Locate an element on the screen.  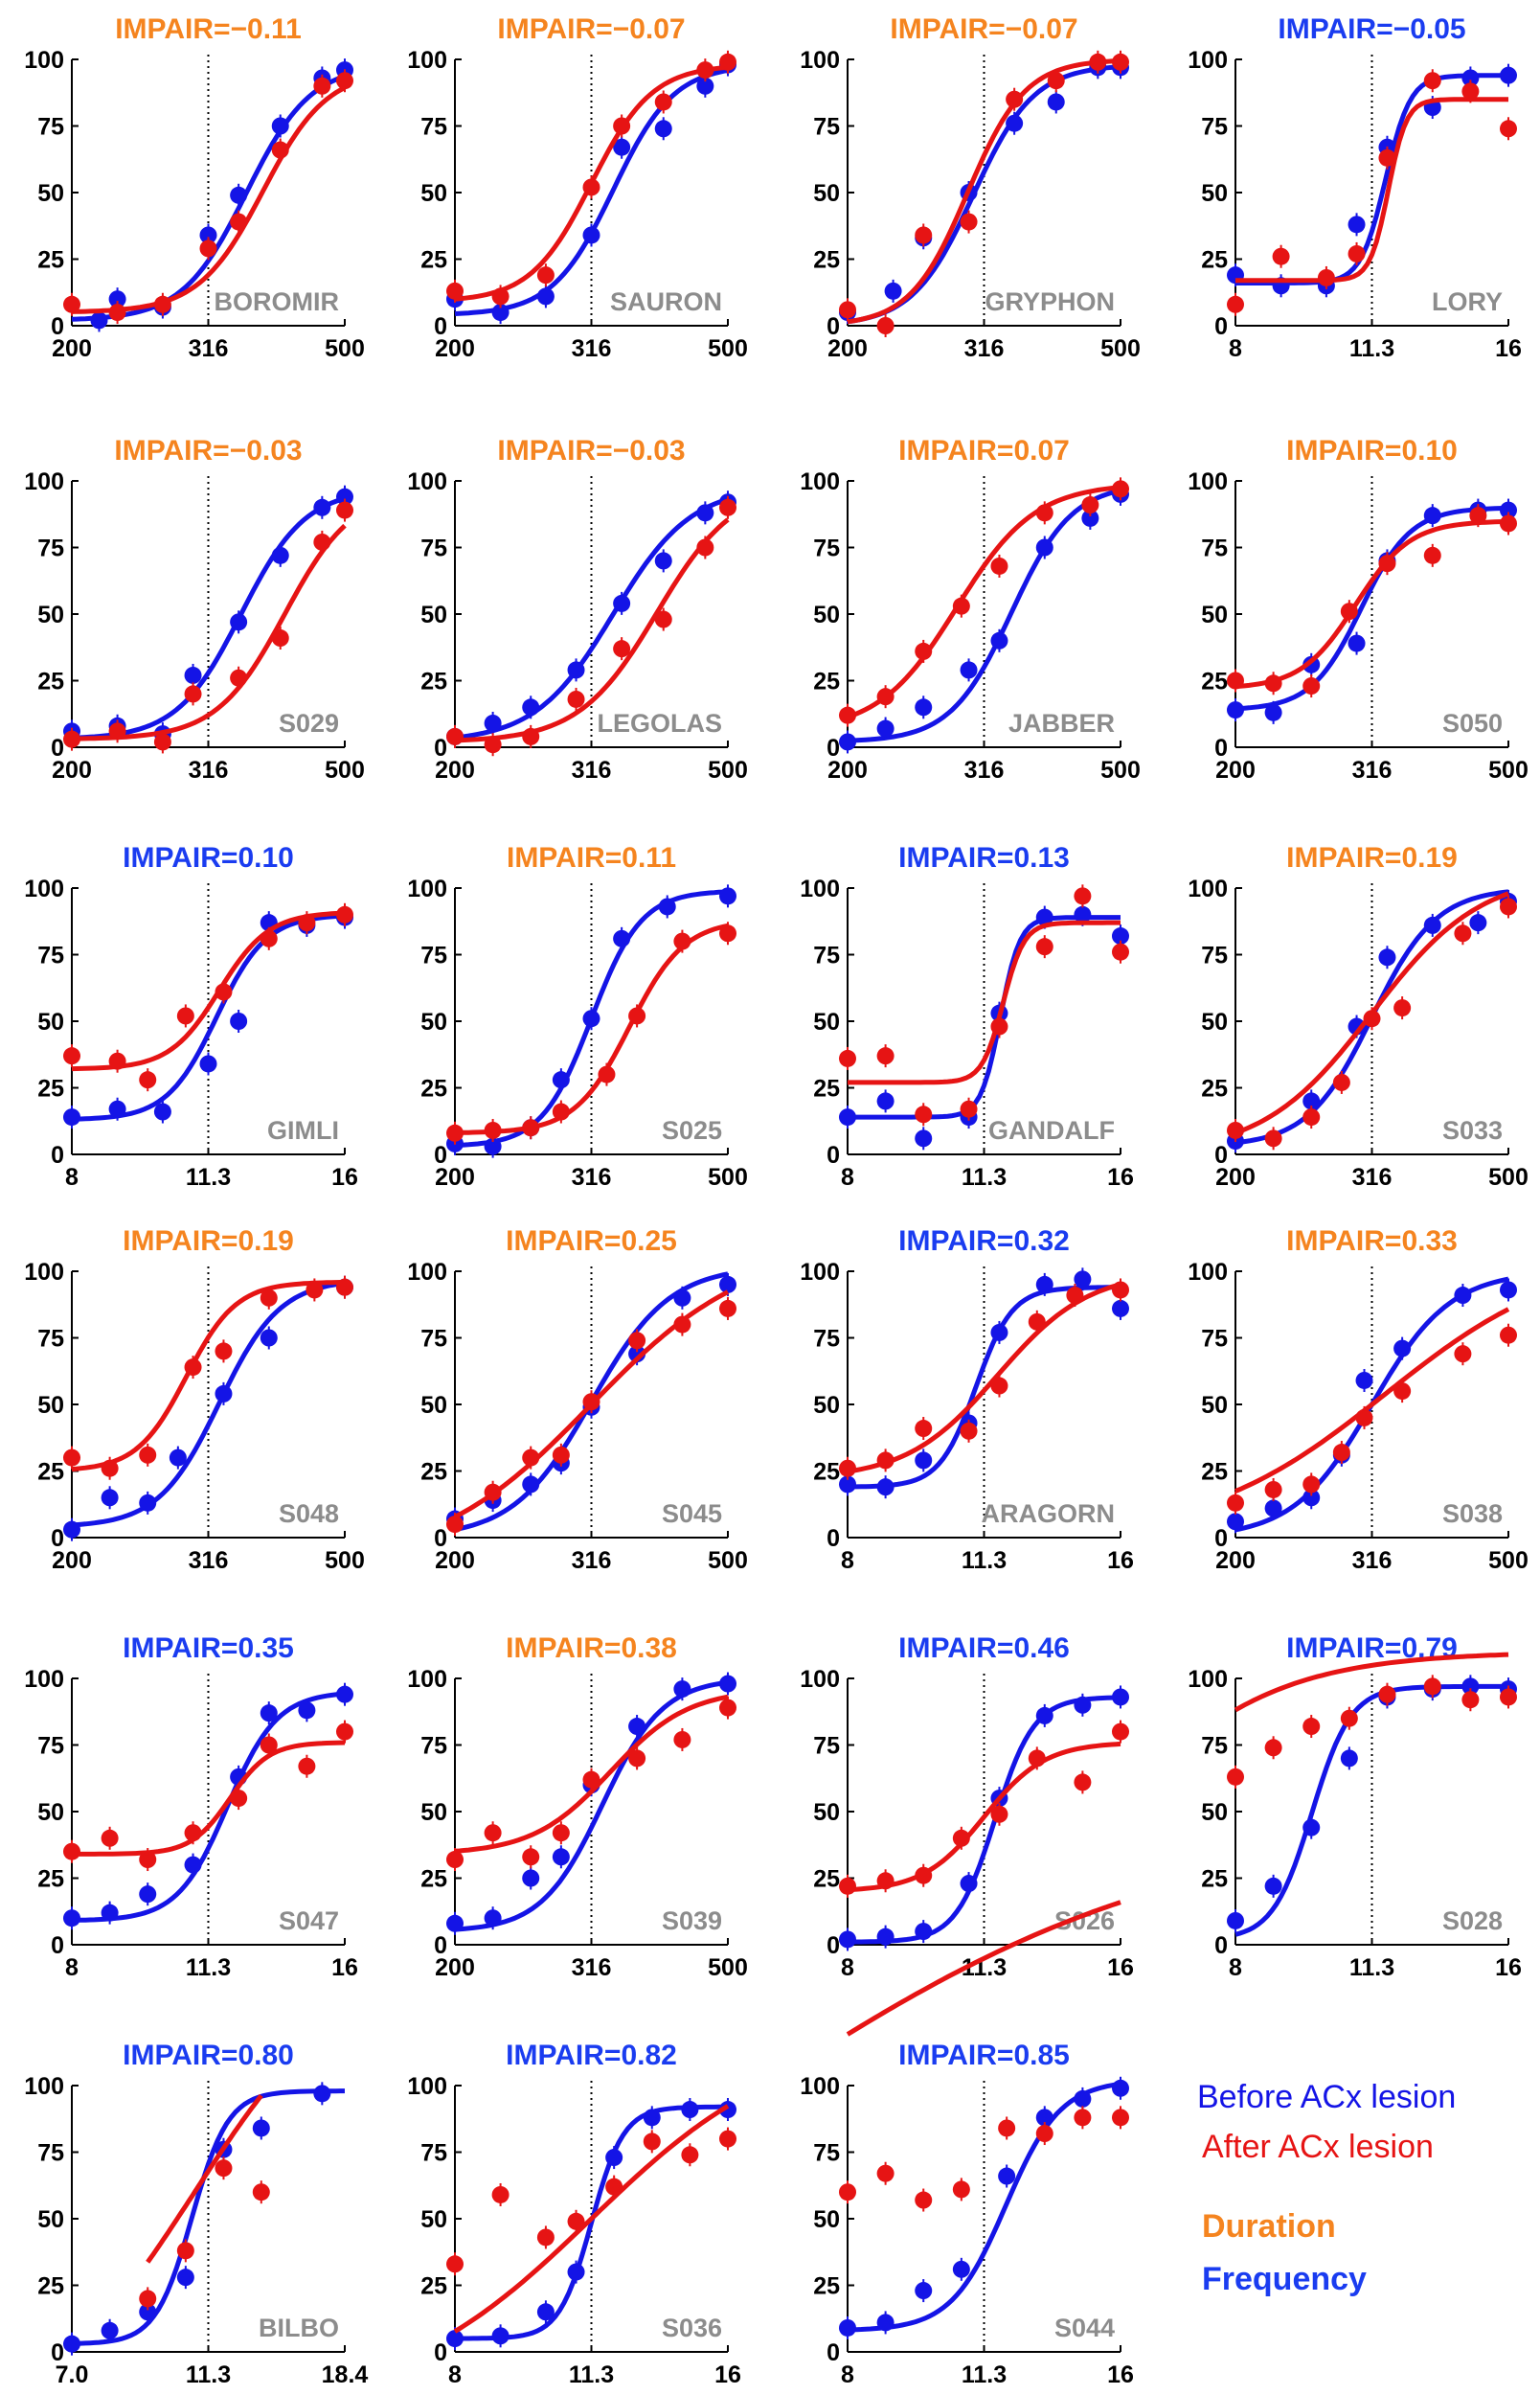
subject-name: LORY is located at coordinates (1467, 301).